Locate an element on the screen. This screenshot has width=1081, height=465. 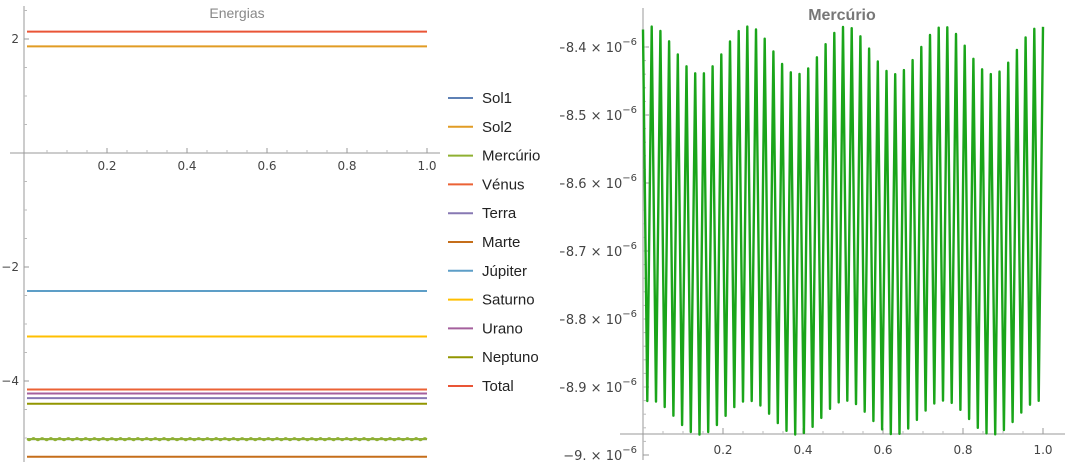
y-tick-label: −4 is located at coordinates (10, 381).